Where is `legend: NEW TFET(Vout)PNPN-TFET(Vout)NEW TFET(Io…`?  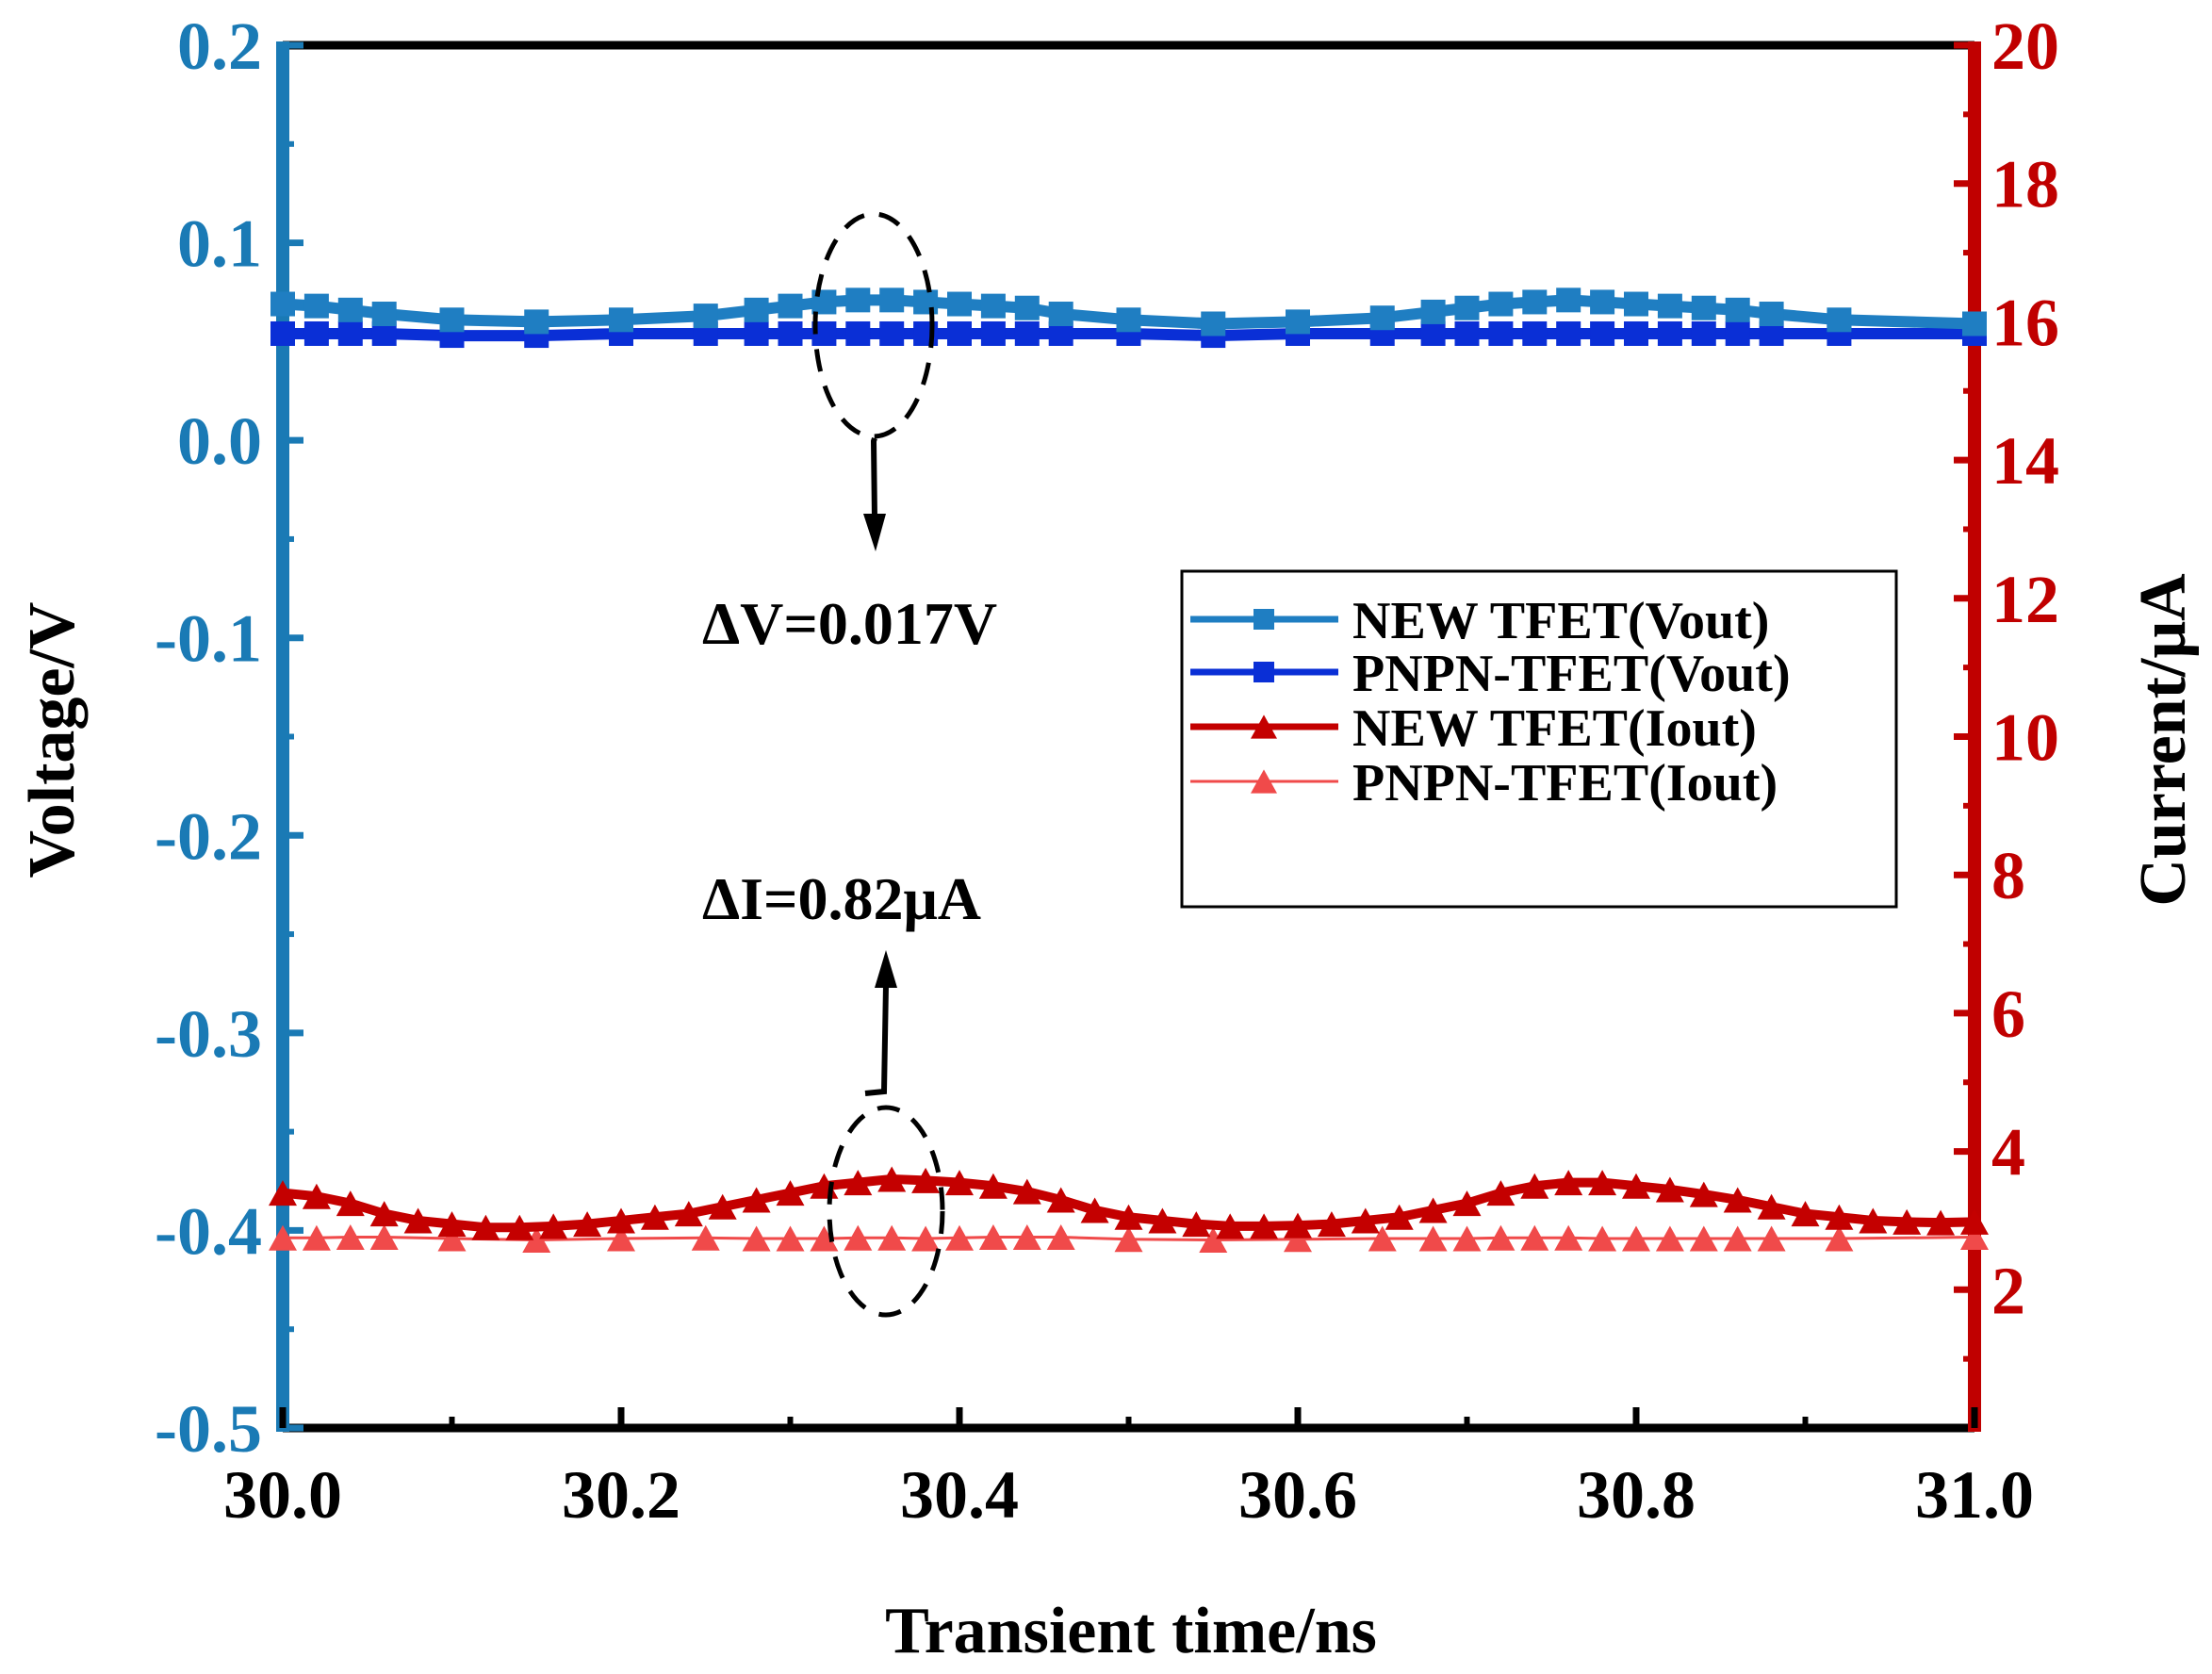
legend: NEW TFET(Vout)PNPN-TFET(Vout)NEW TFET(Io… is located at coordinates (1539, 739).